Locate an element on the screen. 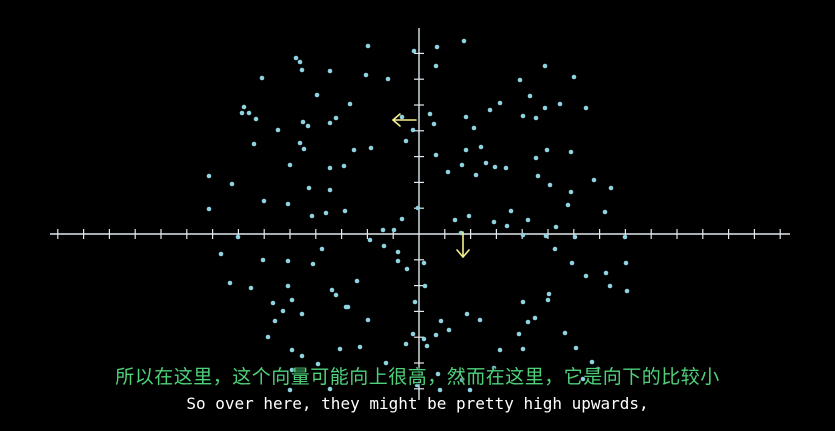 The width and height of the screenshot is (835, 431). left-arrow-icon is located at coordinates (404, 120).